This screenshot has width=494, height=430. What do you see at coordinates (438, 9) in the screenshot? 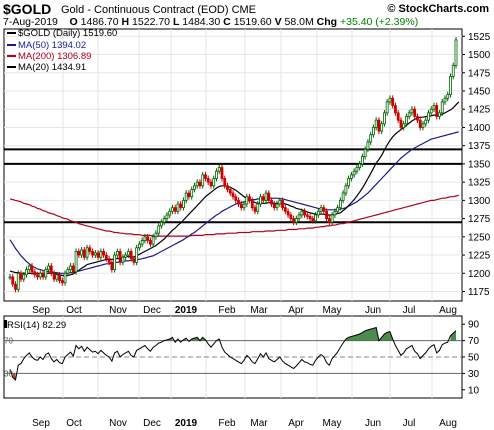
I see `copyright-label: © StockCharts.com` at bounding box center [438, 9].